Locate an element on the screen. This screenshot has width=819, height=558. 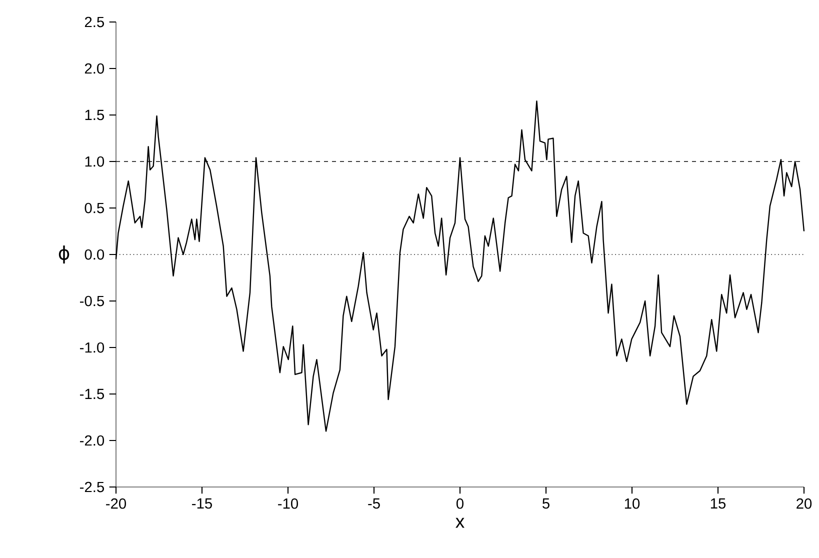
y-tick-label: -2.0 is located at coordinates (92, 440).